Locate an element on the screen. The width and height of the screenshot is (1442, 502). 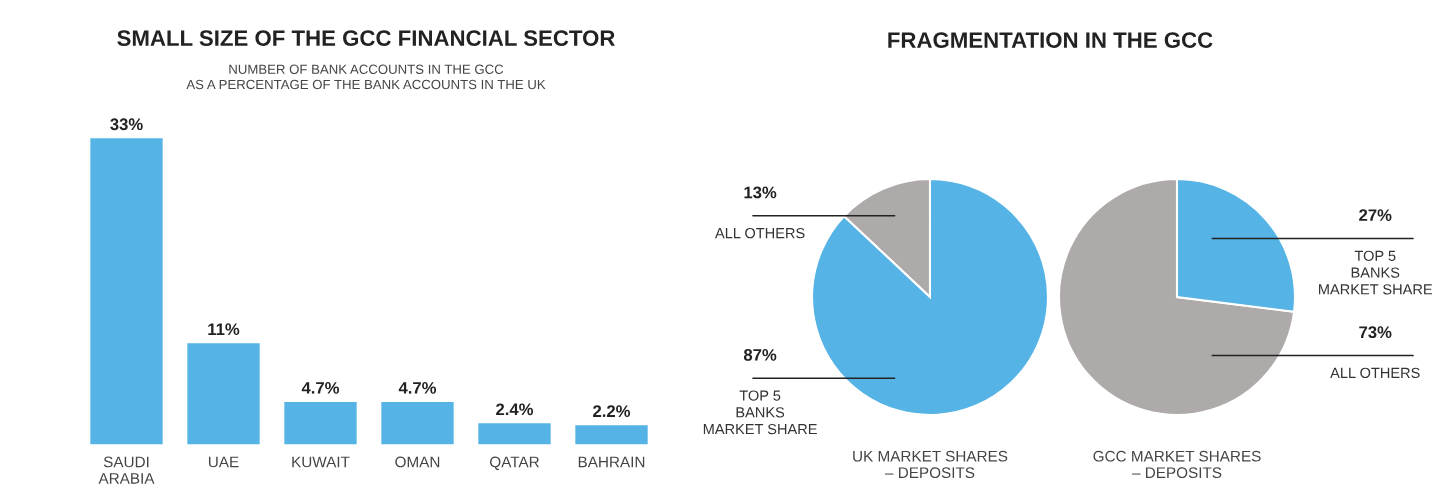
data-label: 27% is located at coordinates (1375, 215).